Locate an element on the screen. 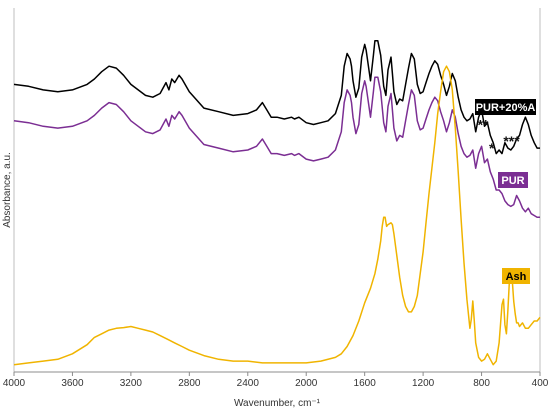 The image size is (550, 412). series-label-pur-20-a: PUR+20%A is located at coordinates (506, 108).